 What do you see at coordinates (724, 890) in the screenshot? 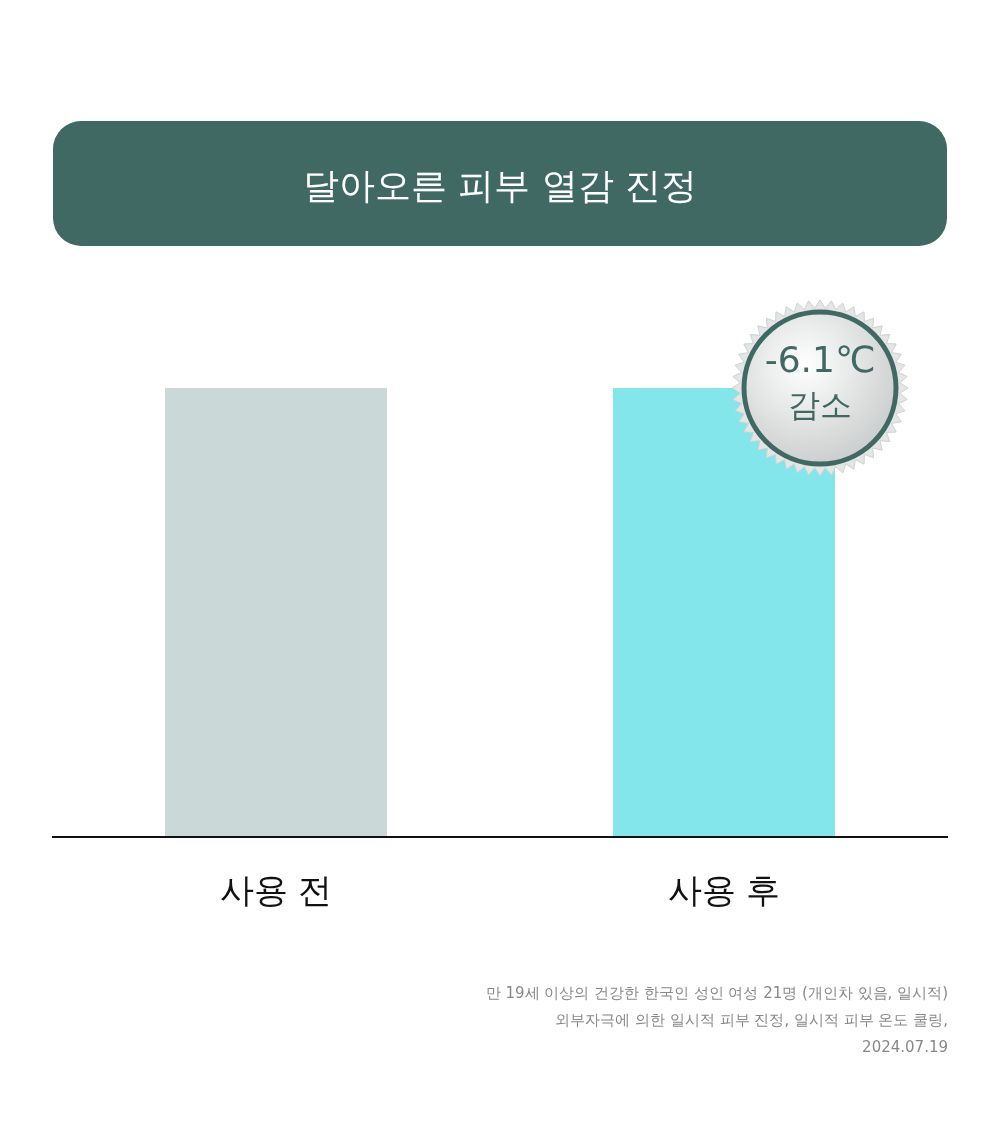
I see `x-tick-label: 사용 후` at bounding box center [724, 890].